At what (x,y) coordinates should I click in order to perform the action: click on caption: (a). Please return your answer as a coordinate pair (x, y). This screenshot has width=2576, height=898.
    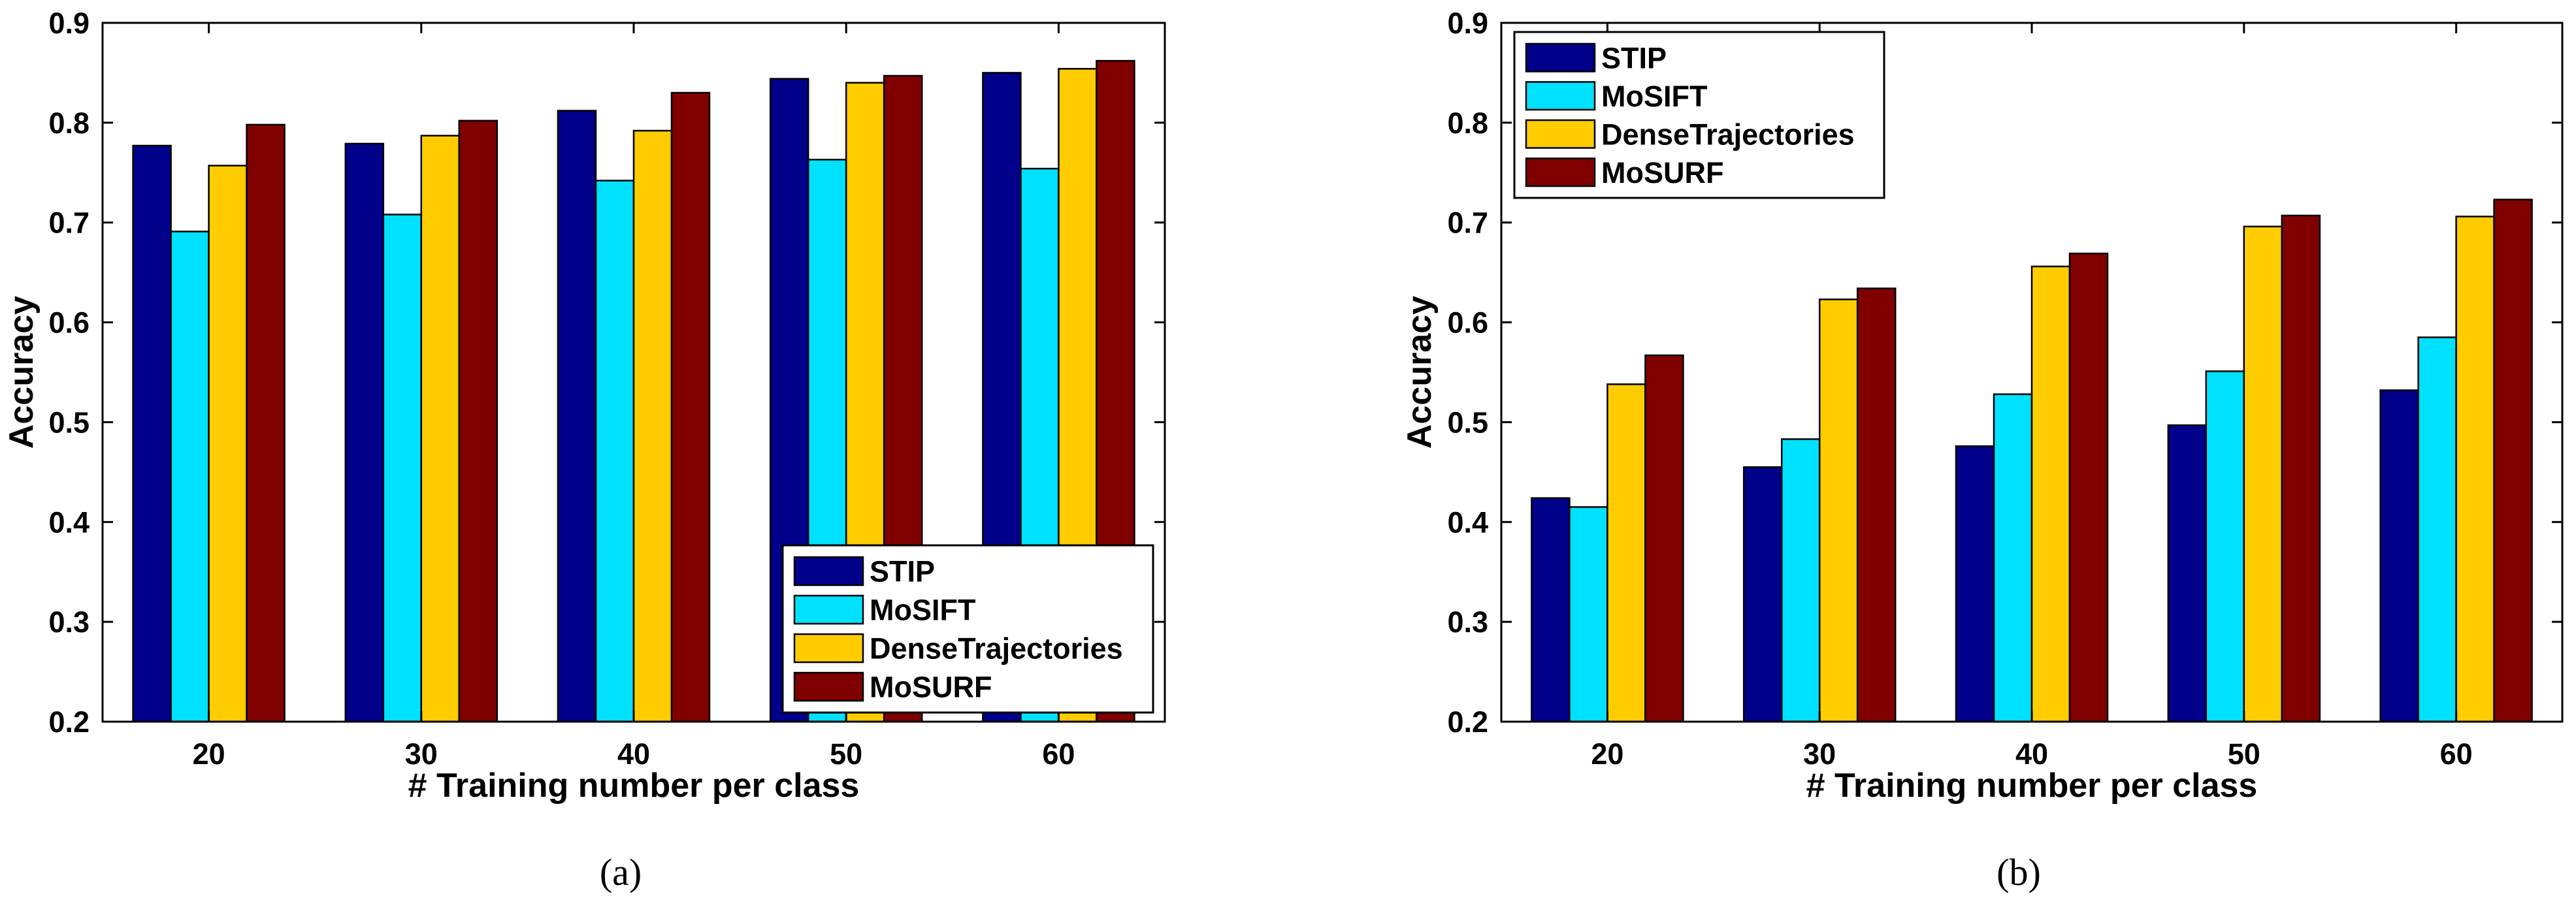
    Looking at the image, I should click on (621, 872).